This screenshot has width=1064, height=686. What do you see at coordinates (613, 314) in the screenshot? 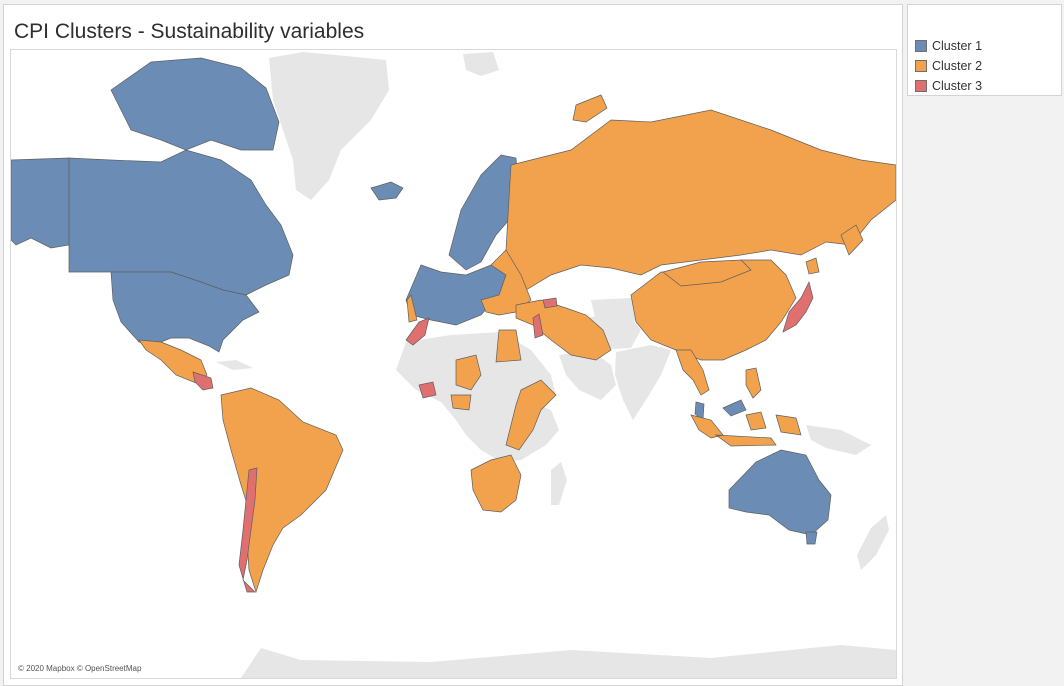
I see `central-asia-land` at bounding box center [613, 314].